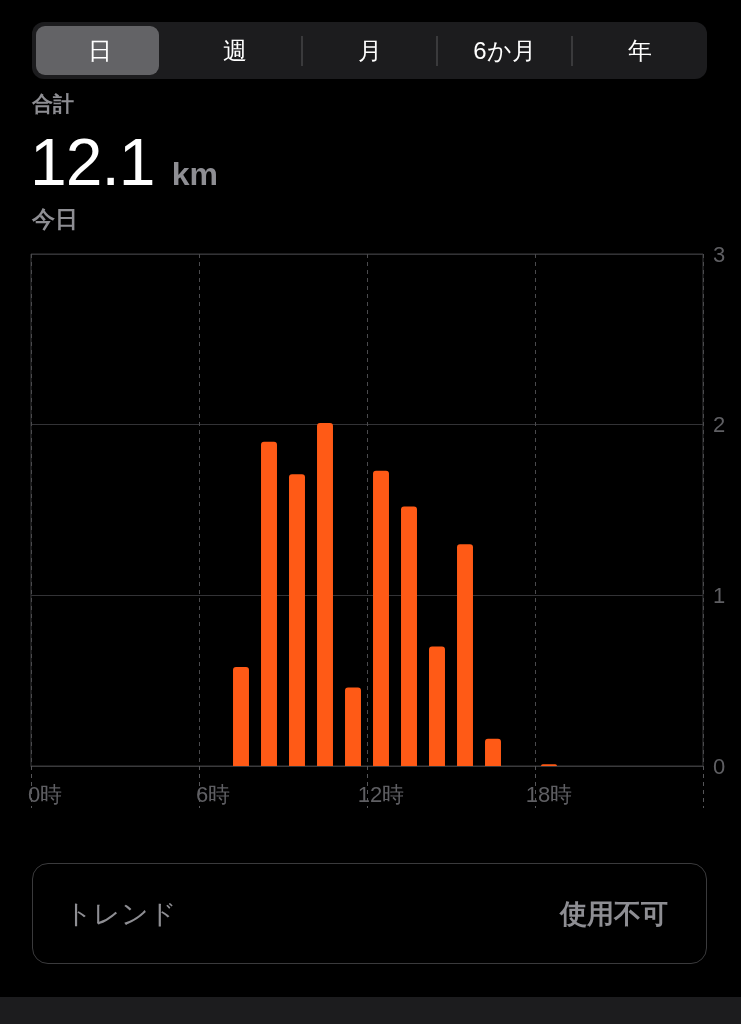 Image resolution: width=741 pixels, height=1024 pixels. What do you see at coordinates (369, 913) in the screenshot?
I see `trend-card: トレンド 使用不可` at bounding box center [369, 913].